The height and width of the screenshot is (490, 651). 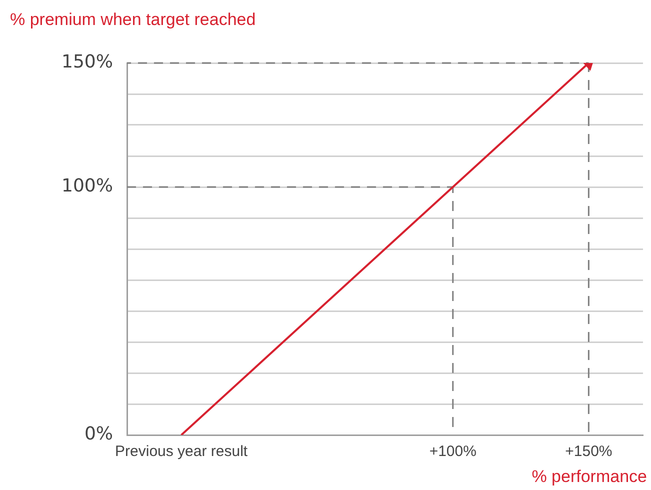 What do you see at coordinates (588, 451) in the screenshot?
I see `x-tick-label: +150%` at bounding box center [588, 451].